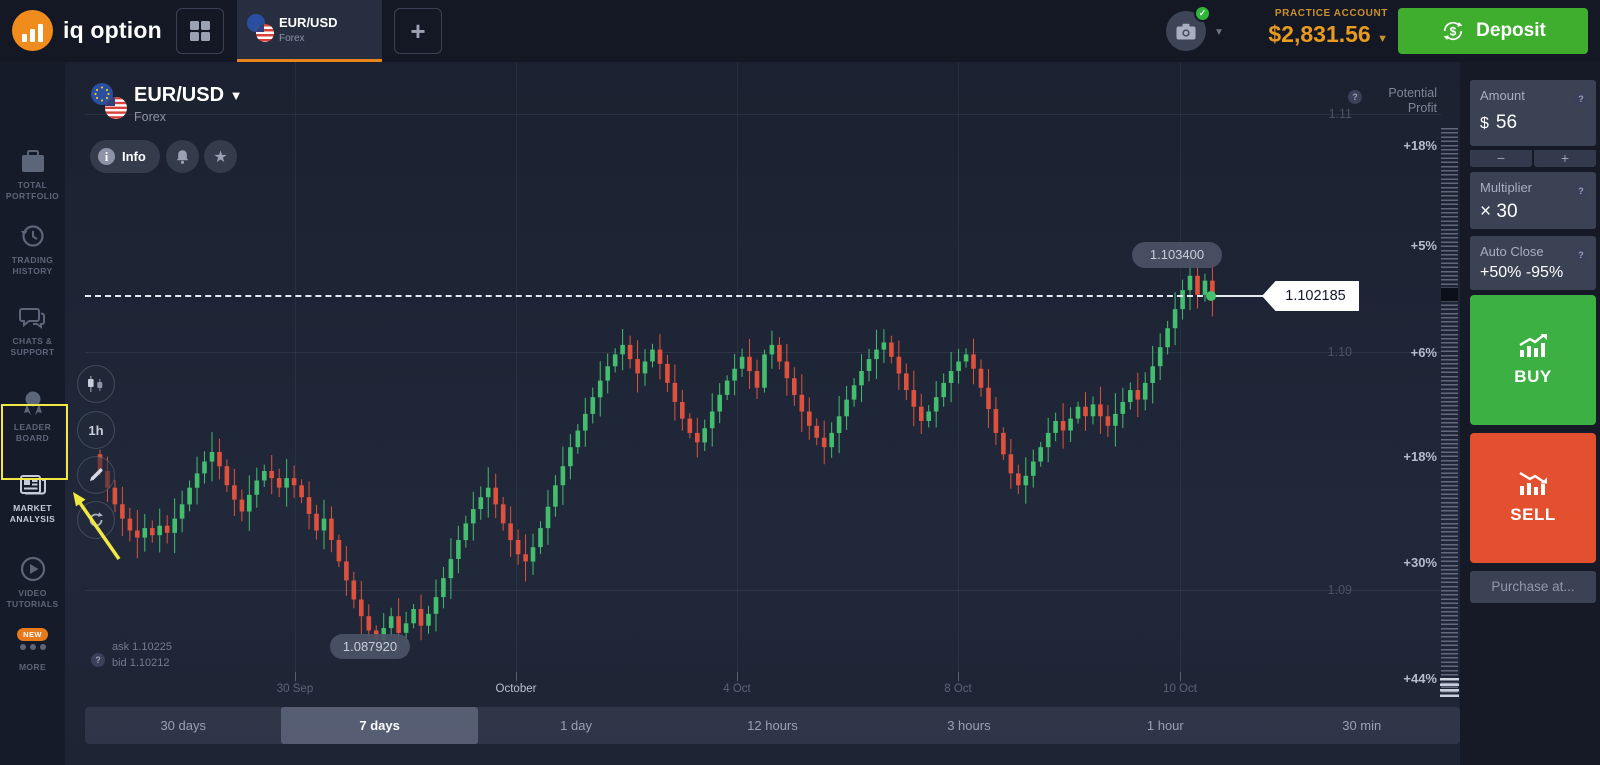  I want to click on add-asset-button: +, so click(418, 31).